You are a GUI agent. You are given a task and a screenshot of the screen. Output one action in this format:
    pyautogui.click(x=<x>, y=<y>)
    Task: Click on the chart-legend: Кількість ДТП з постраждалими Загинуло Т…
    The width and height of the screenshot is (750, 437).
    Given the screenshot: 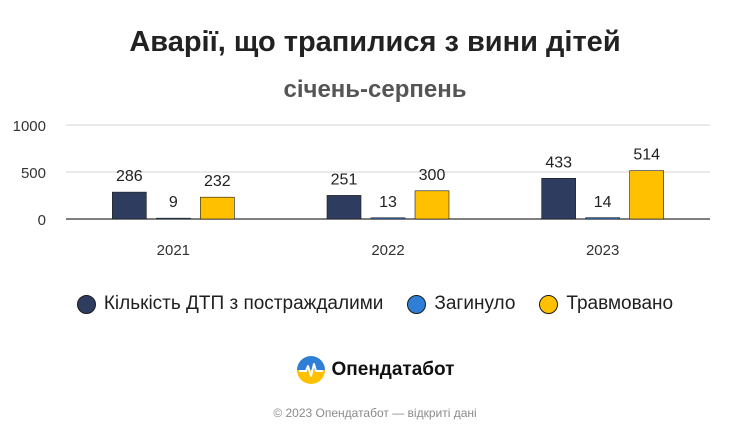 What is the action you would take?
    pyautogui.click(x=375, y=304)
    